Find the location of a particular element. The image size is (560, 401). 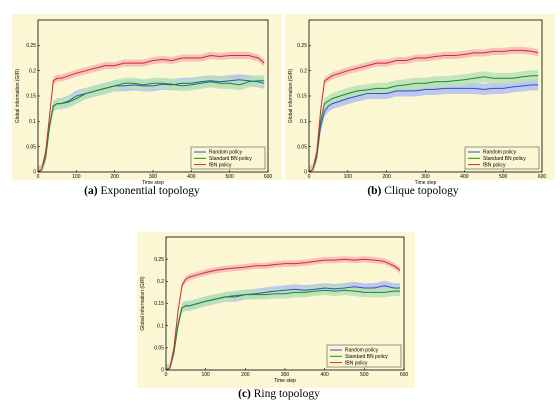

panel-caption: (b) Clique topology is located at coordinates (413, 191).